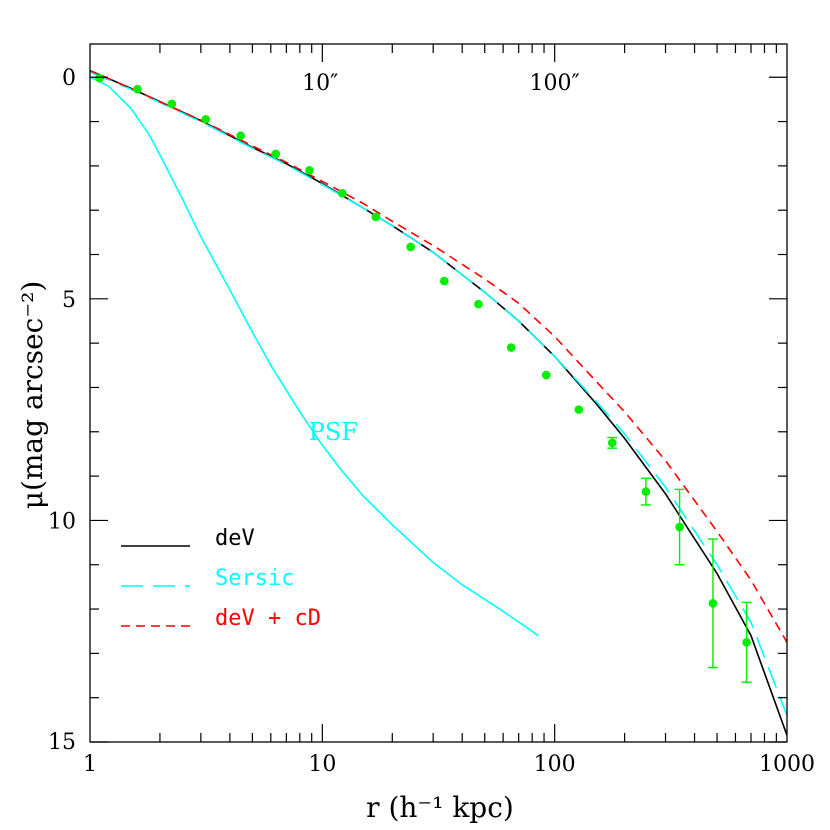  Describe the element at coordinates (320, 83) in the screenshot. I see `top-arcsec-label: 10″` at that location.